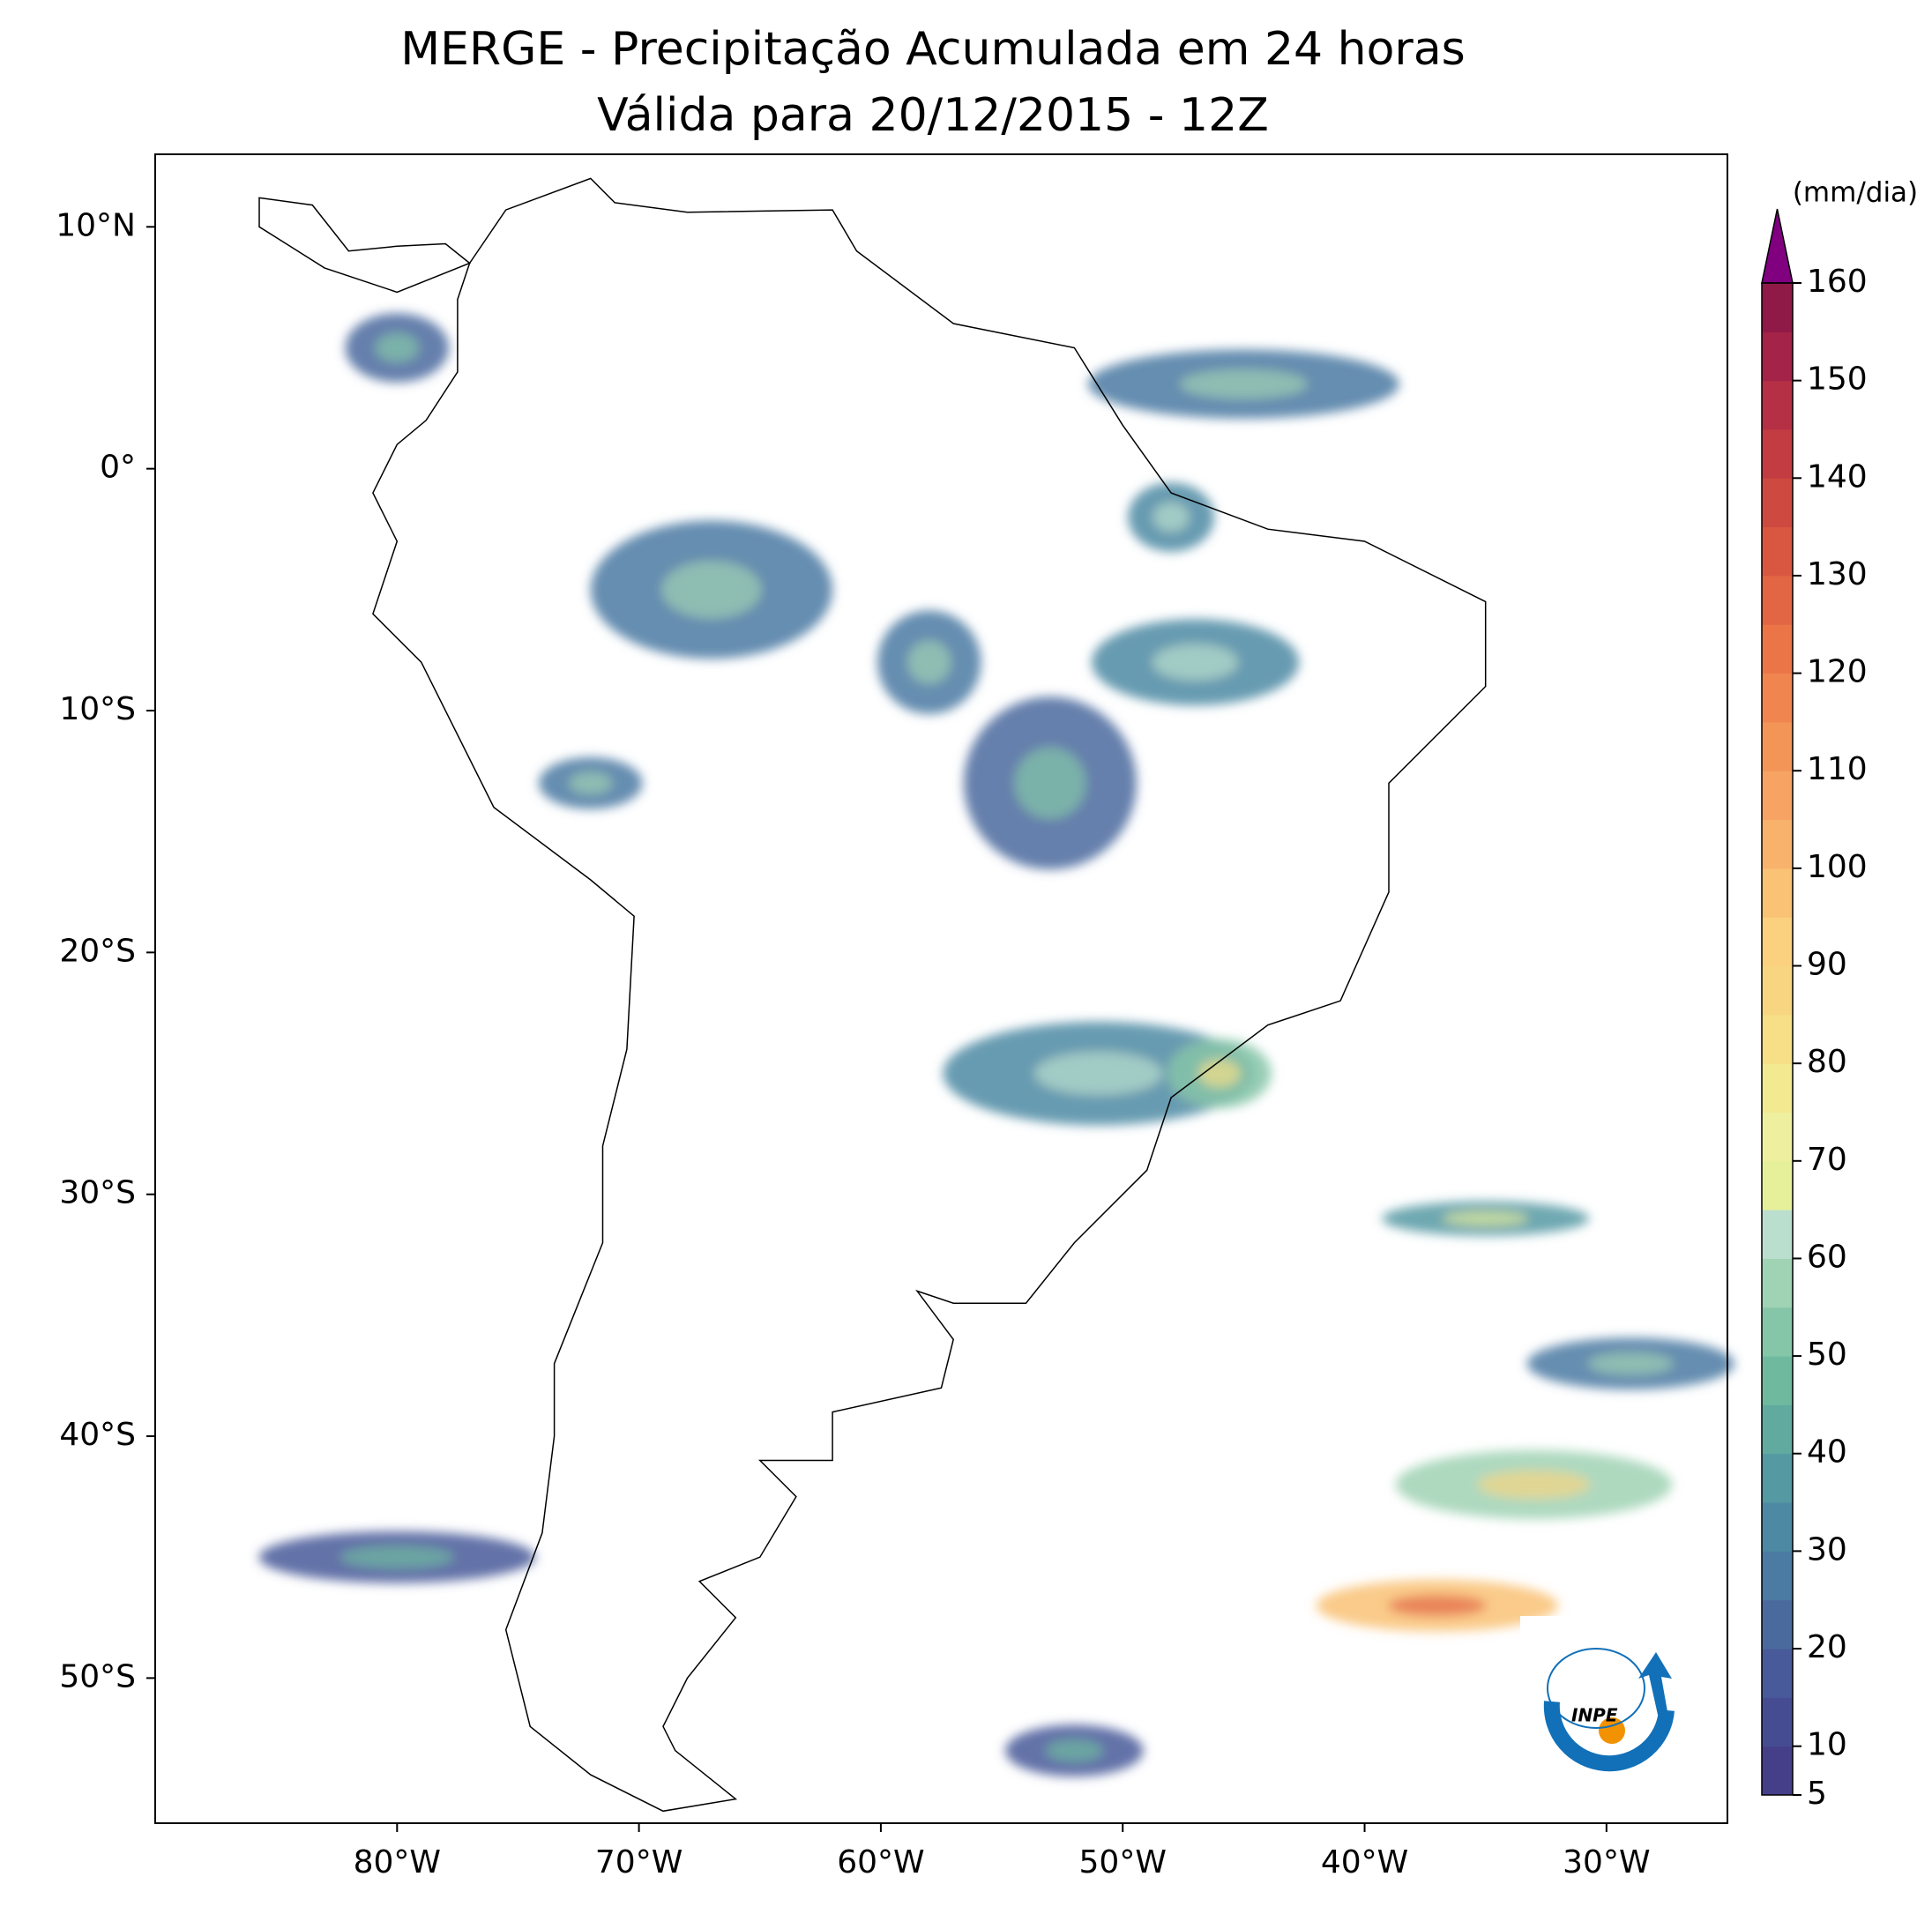 This screenshot has height=1914, width=1932. What do you see at coordinates (1837, 476) in the screenshot?
I see `colorbar-tick-label: 140` at bounding box center [1837, 476].